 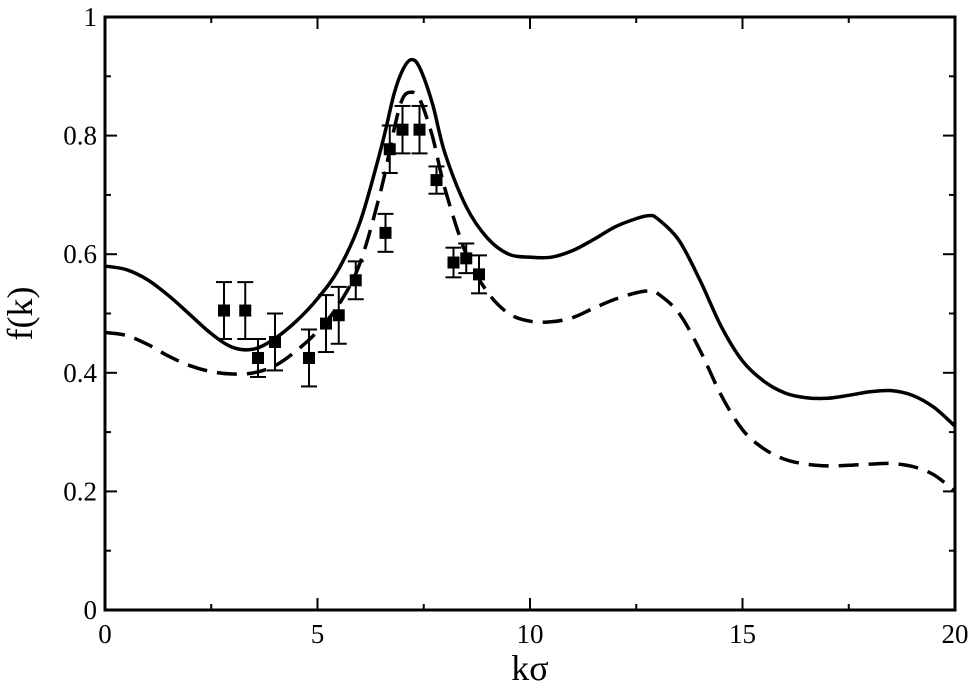 I want to click on x-tick-label: 5, so click(x=318, y=634).